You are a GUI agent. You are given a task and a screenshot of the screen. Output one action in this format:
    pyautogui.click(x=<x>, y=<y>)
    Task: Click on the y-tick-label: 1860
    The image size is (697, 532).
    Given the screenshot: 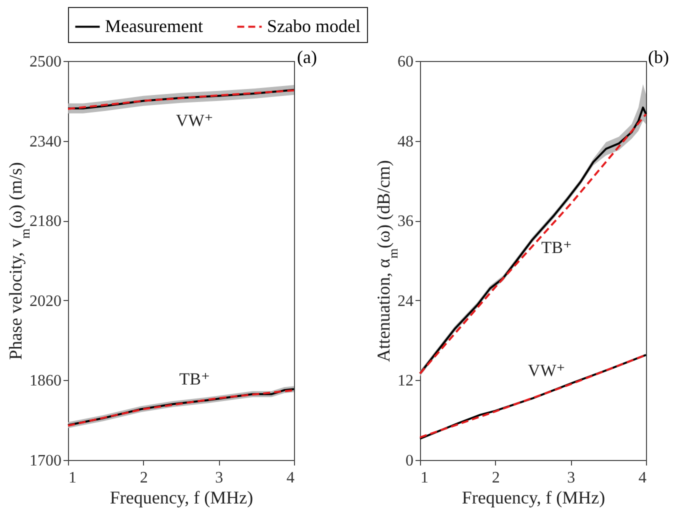 What is the action you would take?
    pyautogui.click(x=46, y=381)
    